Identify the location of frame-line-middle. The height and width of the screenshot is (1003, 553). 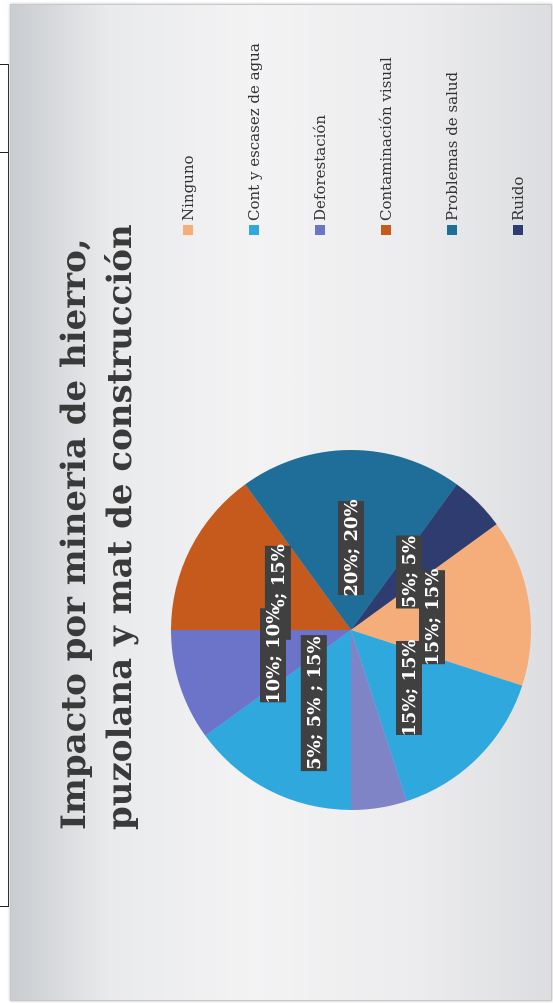
(4, 152).